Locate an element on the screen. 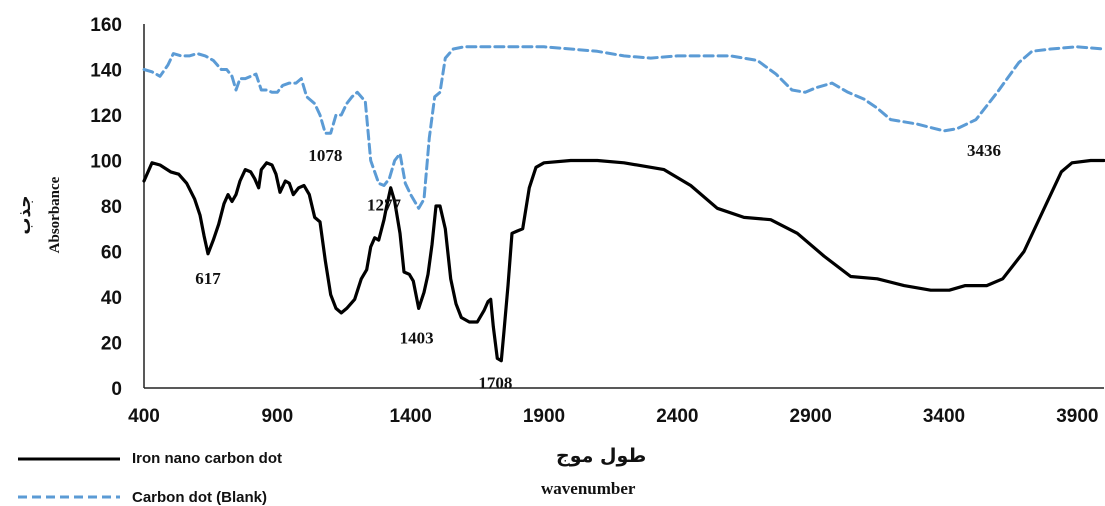 The height and width of the screenshot is (506, 1105). legend-label-blank: Carbon dot (Blank) is located at coordinates (199, 497).